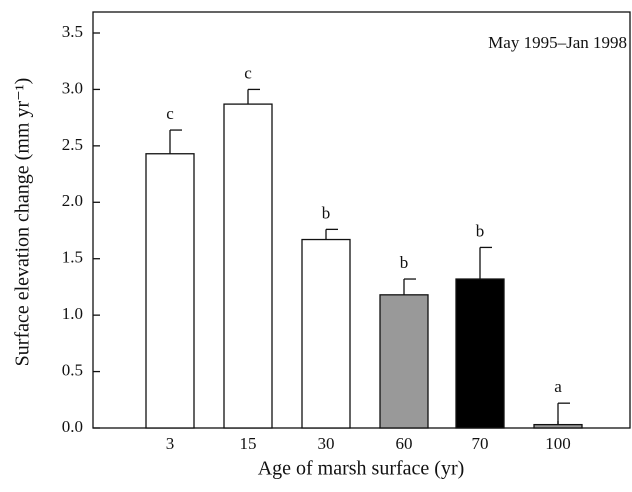 The width and height of the screenshot is (632, 492). I want to click on annotation: May 1995–Jan 1998, so click(557, 42).